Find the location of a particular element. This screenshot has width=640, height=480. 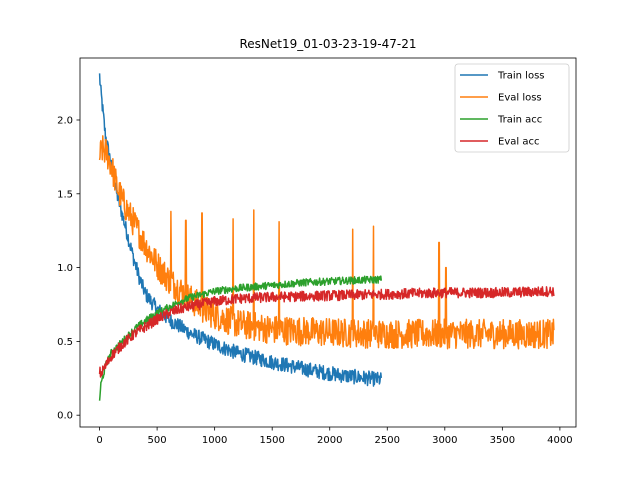

y-tick-label: 0.0 is located at coordinates (65, 416).